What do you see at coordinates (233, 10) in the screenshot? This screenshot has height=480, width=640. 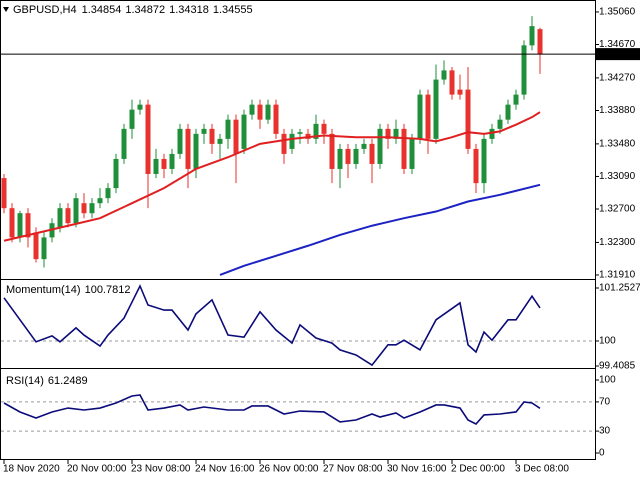 I see `close-value: 1.34555` at bounding box center [233, 10].